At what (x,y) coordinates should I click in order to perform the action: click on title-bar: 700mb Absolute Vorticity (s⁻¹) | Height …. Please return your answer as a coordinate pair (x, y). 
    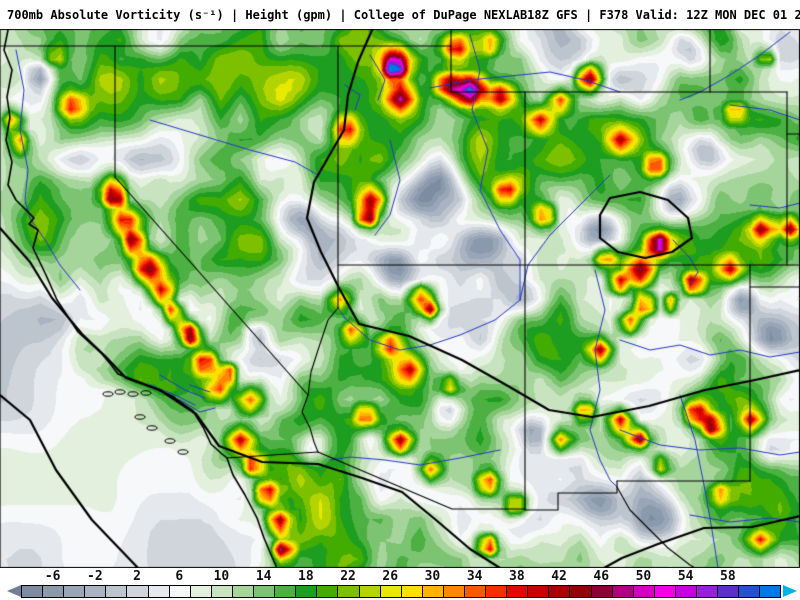
    Looking at the image, I should click on (400, 14).